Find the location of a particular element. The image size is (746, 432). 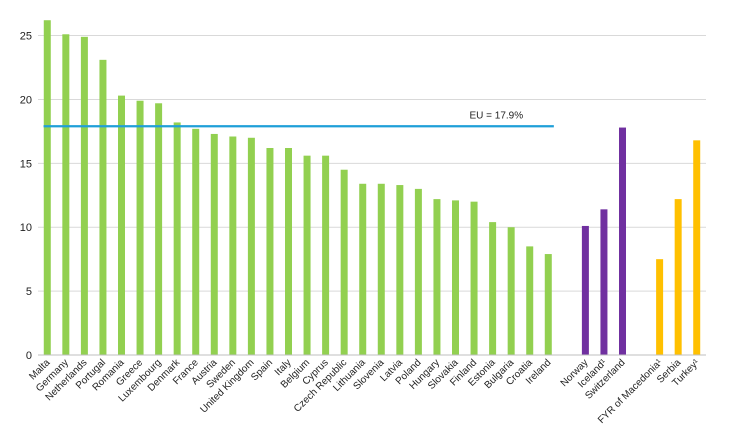

bar-cyprus is located at coordinates (326, 255).